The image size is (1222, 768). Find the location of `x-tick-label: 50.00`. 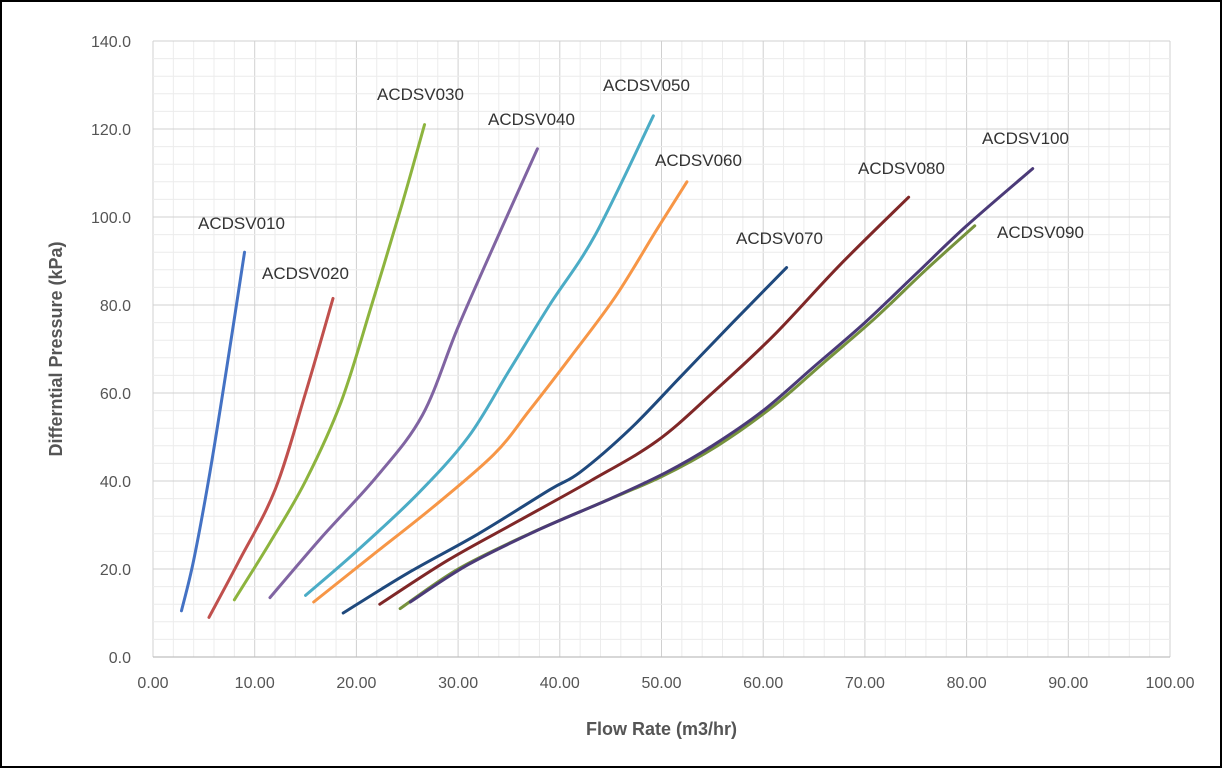

x-tick-label: 50.00 is located at coordinates (661, 683).